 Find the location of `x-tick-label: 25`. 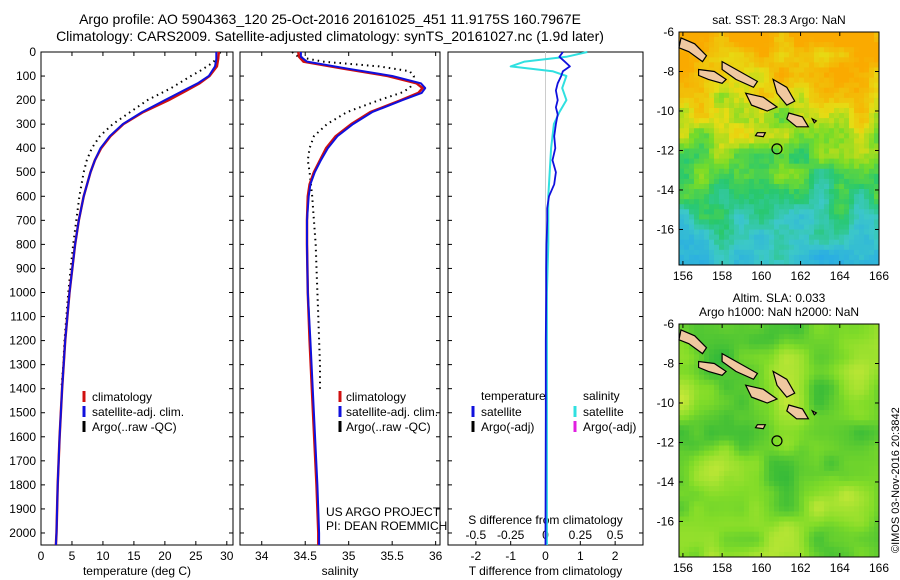

x-tick-label: 25 is located at coordinates (196, 556).